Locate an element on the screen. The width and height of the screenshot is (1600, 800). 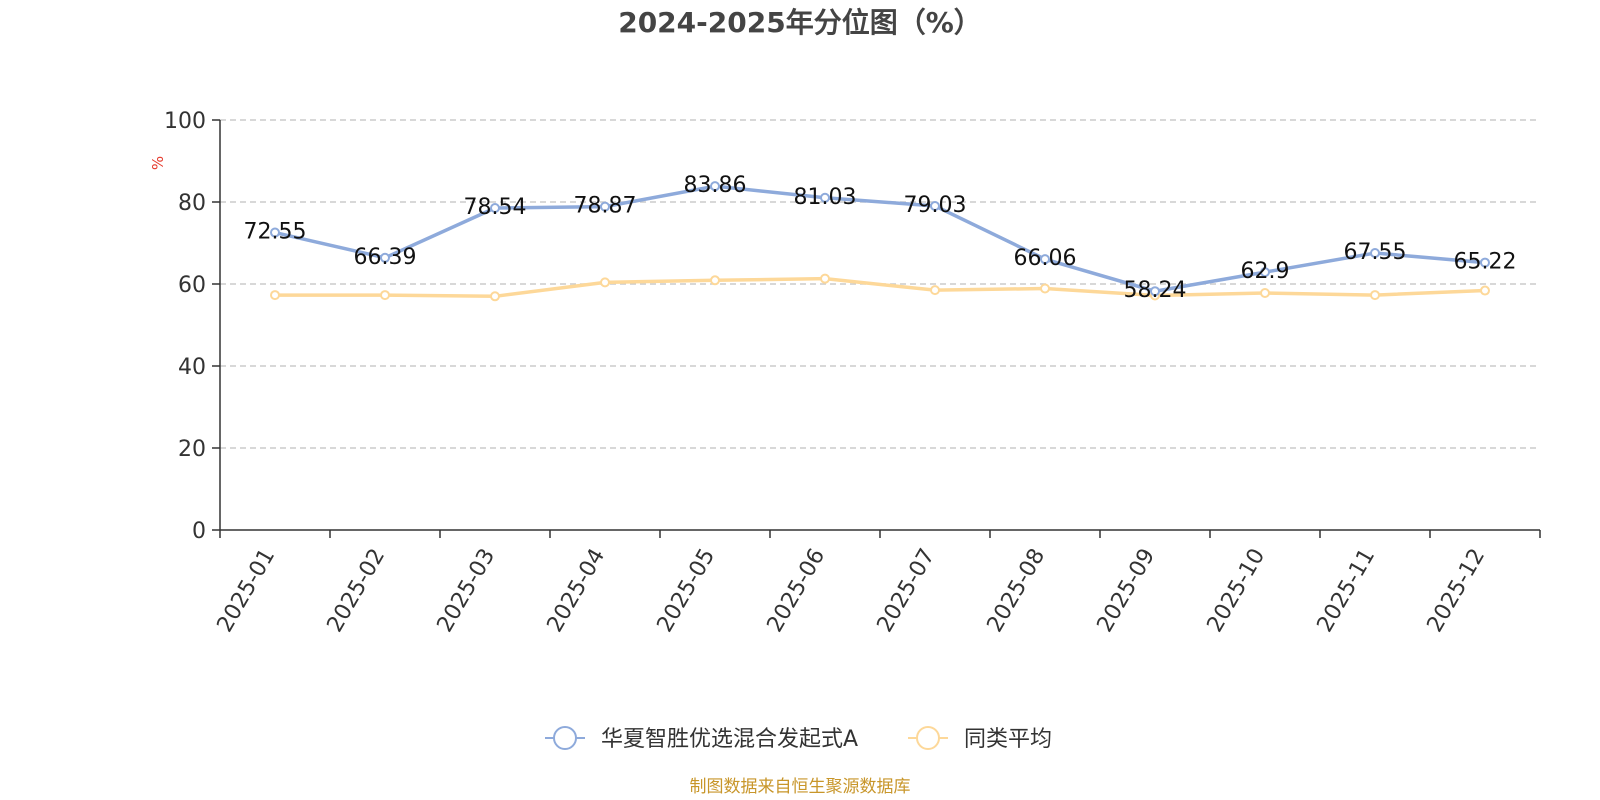
data-label: 72.55 is located at coordinates (275, 232).